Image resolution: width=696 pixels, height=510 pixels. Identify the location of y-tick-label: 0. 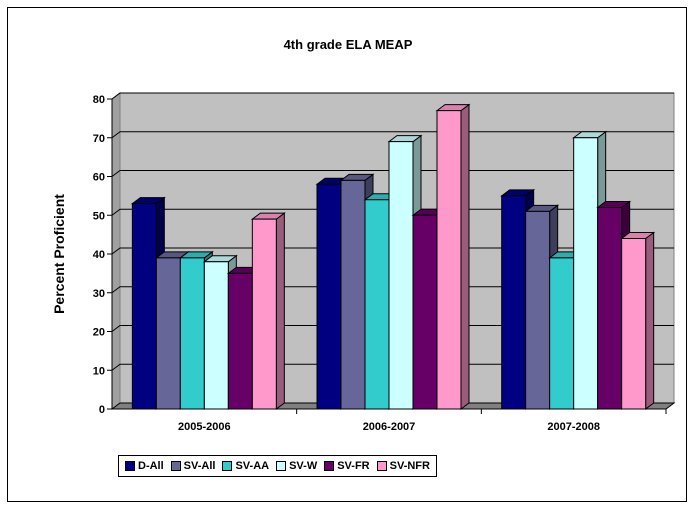
(102, 410).